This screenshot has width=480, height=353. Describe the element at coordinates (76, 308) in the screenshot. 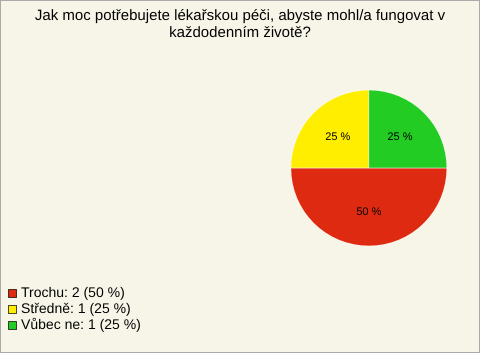

I see `legend-label: Středně: 1 (25 %)` at that location.